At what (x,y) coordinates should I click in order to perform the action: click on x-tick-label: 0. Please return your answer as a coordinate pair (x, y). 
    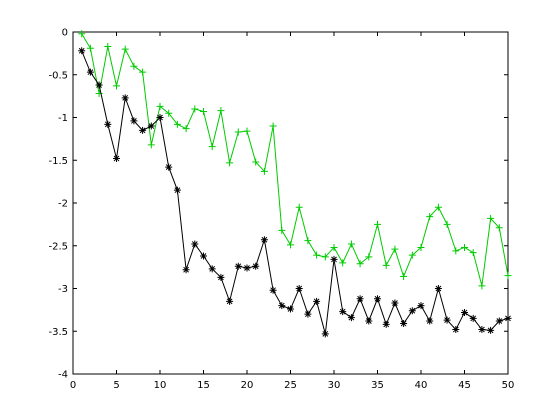
    Looking at the image, I should click on (73, 385).